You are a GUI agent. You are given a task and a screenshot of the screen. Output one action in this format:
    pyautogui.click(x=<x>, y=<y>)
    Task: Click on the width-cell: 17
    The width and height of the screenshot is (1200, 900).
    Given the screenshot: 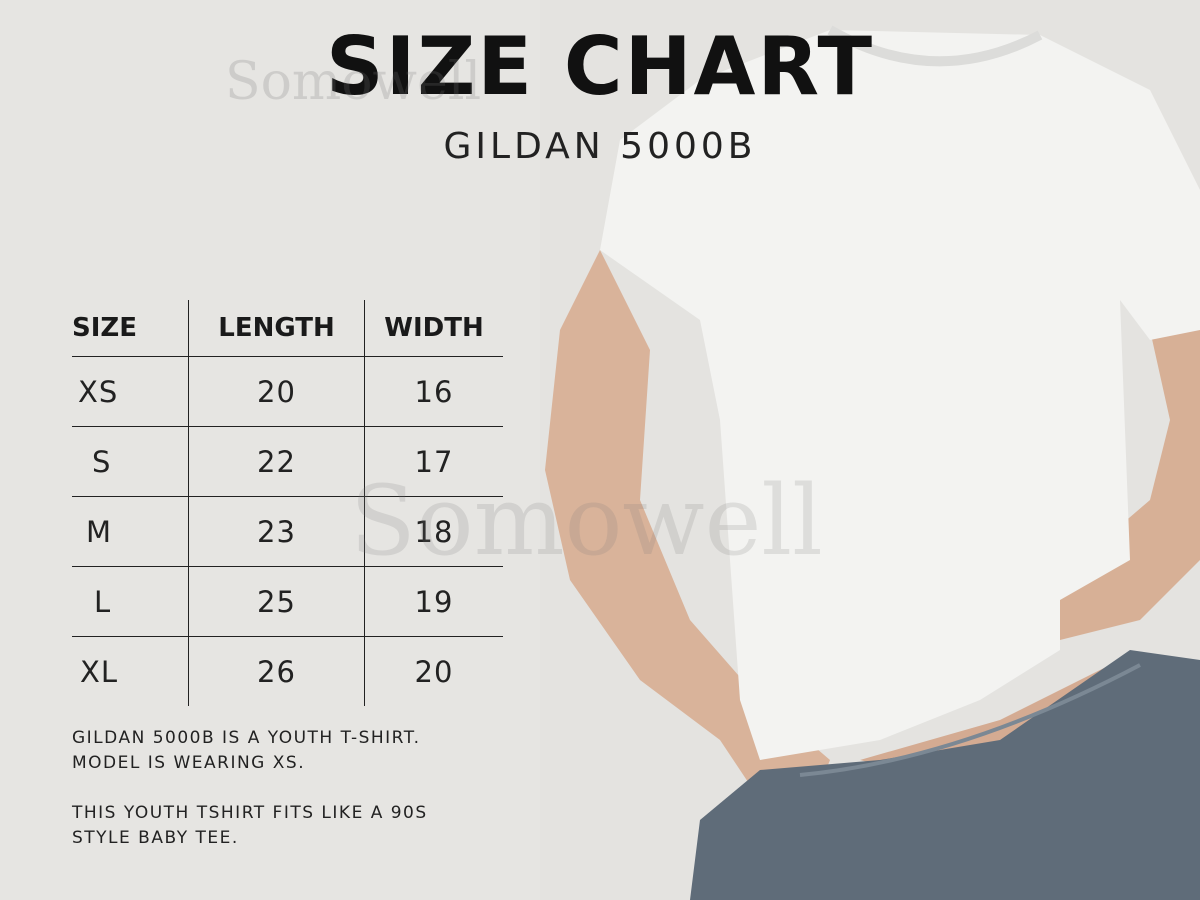 What is the action you would take?
    pyautogui.click(x=433, y=461)
    